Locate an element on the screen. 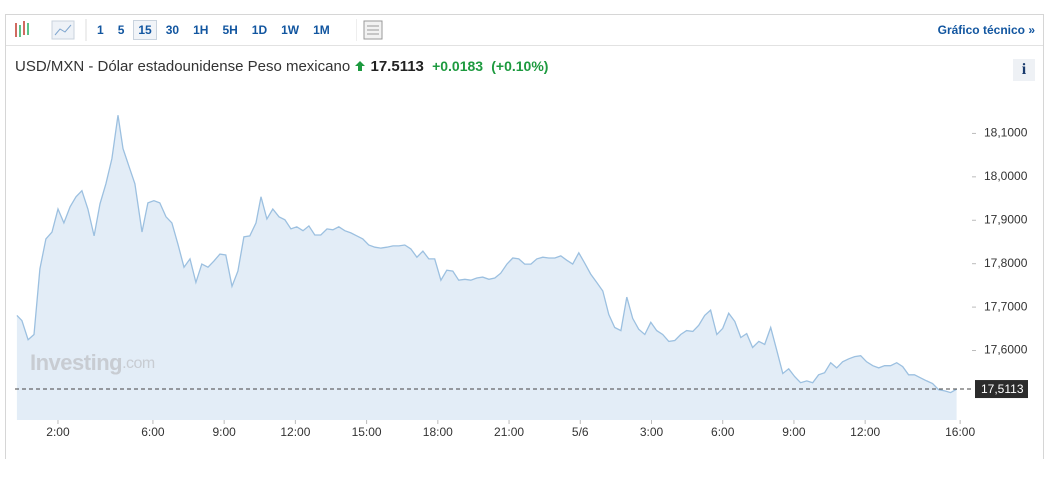  interval-button: 1 is located at coordinates (100, 30).